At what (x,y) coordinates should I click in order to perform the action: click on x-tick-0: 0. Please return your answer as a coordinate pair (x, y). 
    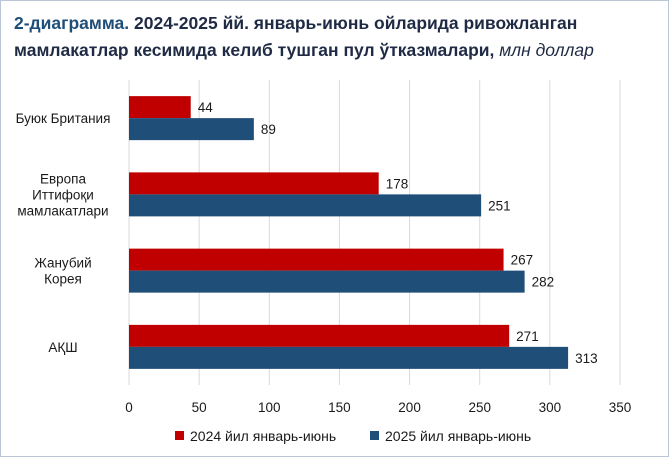
    Looking at the image, I should click on (129, 407).